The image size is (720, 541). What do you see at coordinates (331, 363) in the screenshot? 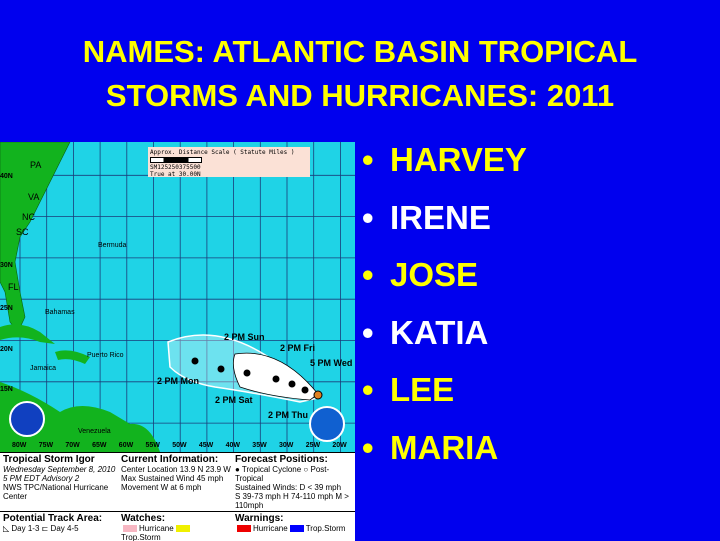
I see `forecast-label: 5 PM Wed` at bounding box center [331, 363].